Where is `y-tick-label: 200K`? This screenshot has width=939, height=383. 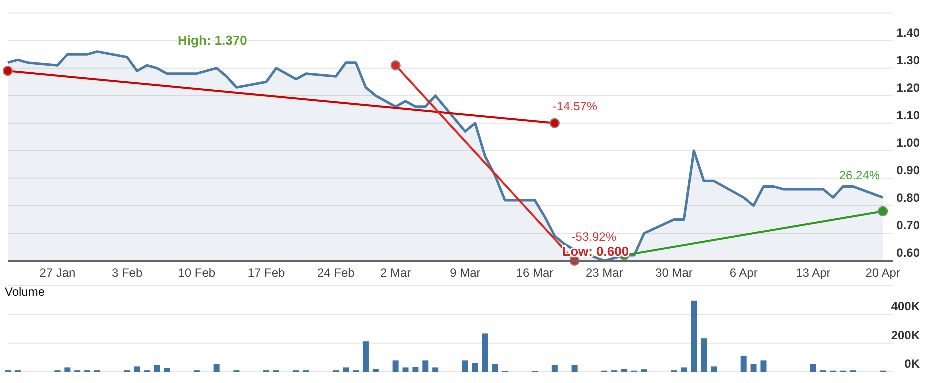
y-tick-label: 200K is located at coordinates (905, 335).